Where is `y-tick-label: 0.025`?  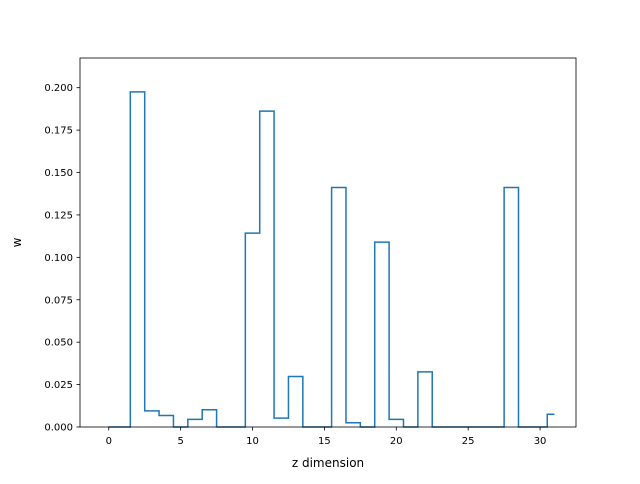 y-tick-label: 0.025 is located at coordinates (58, 385).